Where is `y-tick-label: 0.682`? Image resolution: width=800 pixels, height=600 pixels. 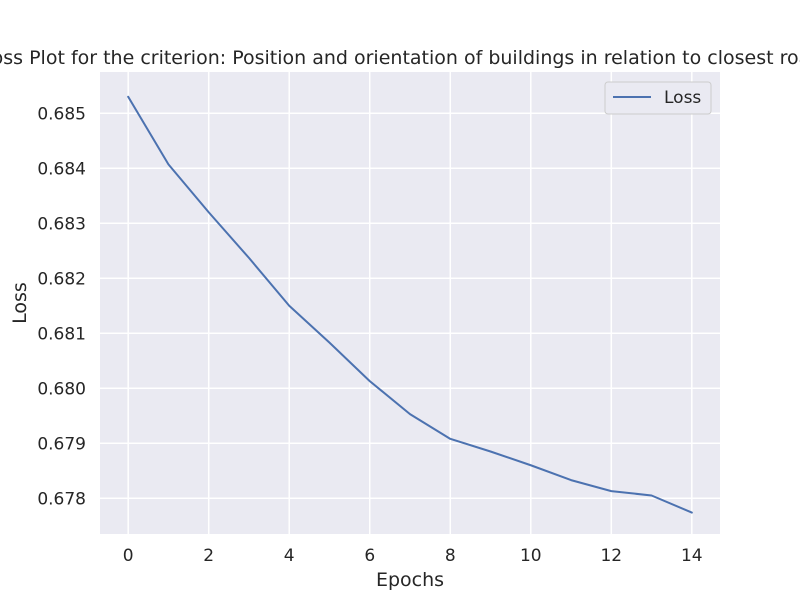
y-tick-label: 0.682 is located at coordinates (61, 279).